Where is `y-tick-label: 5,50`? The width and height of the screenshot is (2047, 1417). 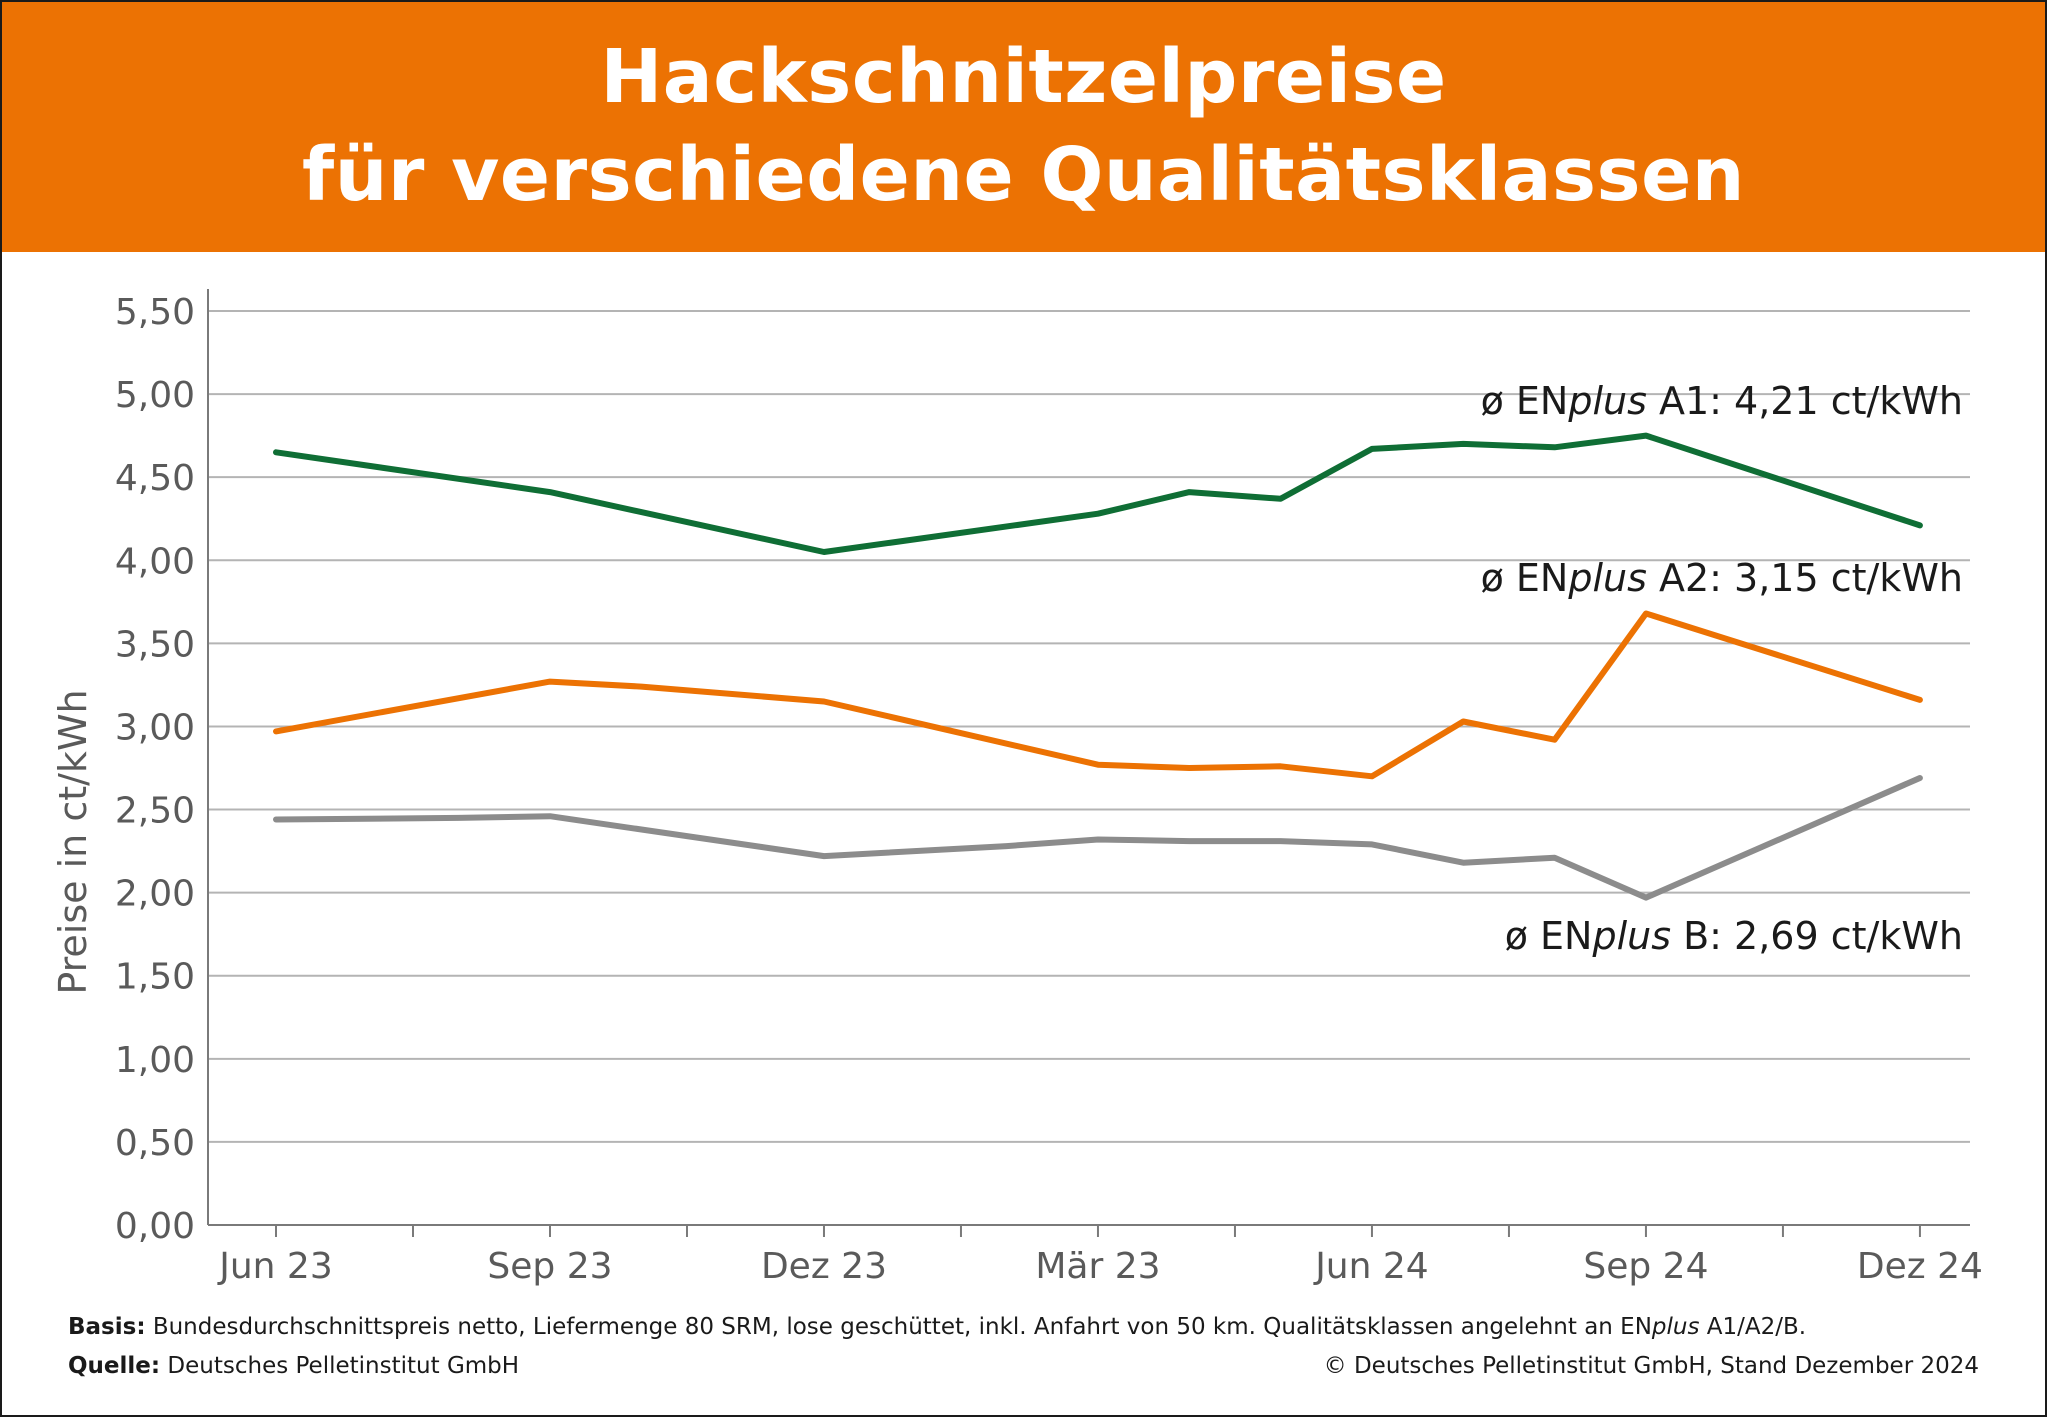
y-tick-label: 5,50 is located at coordinates (155, 312).